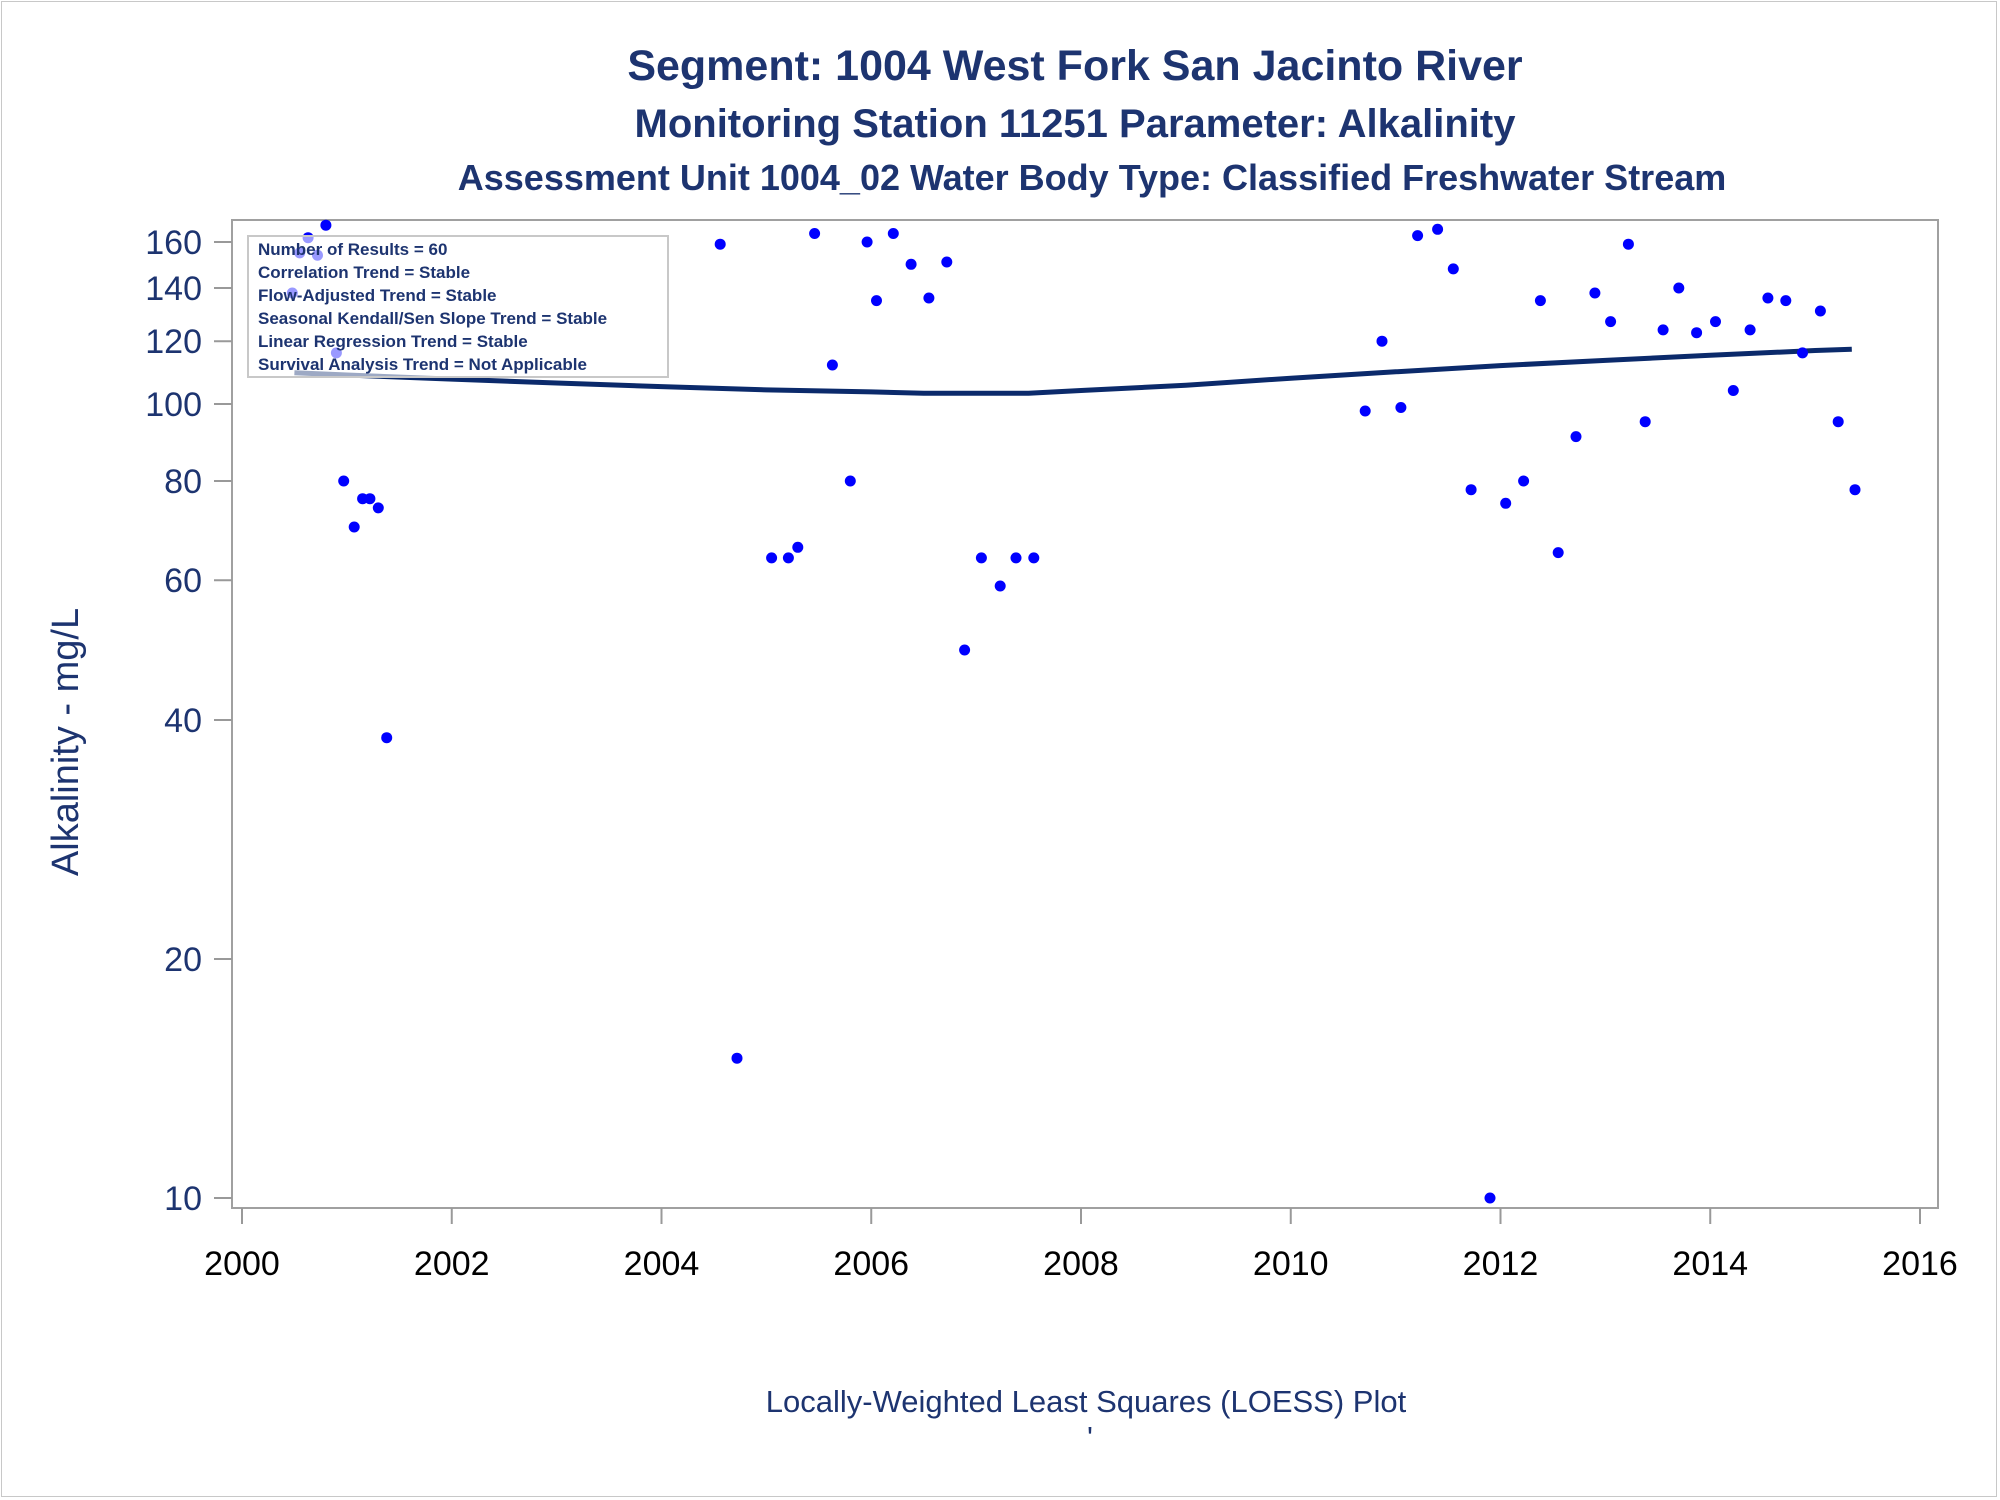  What do you see at coordinates (662, 1264) in the screenshot?
I see `x-tick-label: 2004` at bounding box center [662, 1264].